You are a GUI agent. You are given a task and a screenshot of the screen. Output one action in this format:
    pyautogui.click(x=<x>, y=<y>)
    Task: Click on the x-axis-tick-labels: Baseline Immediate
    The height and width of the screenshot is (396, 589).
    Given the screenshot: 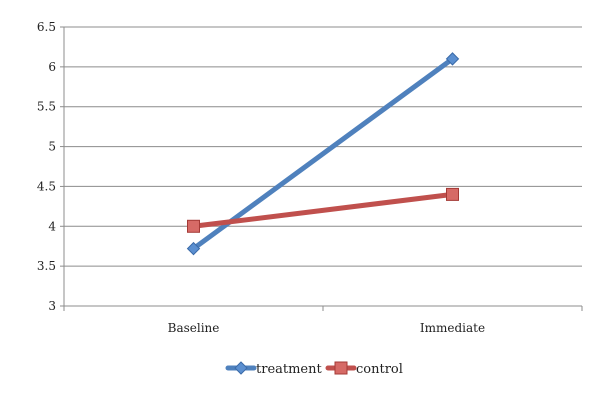 What is the action you would take?
    pyautogui.click(x=326, y=328)
    